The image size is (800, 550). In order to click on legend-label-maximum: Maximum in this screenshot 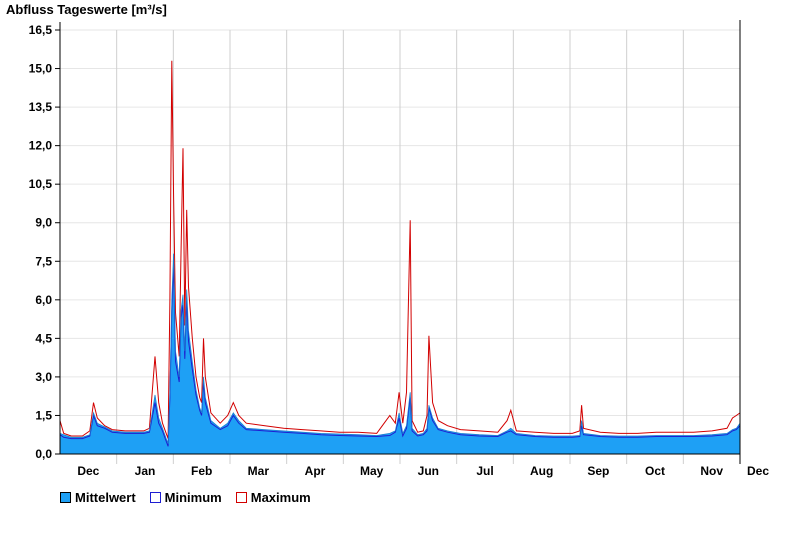, I will do `click(280, 497)`.